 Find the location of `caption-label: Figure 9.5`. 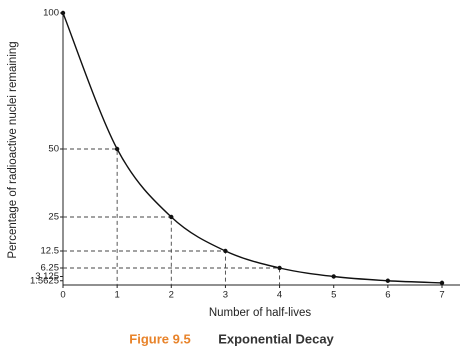

caption-label: Figure 9.5 is located at coordinates (159, 338).